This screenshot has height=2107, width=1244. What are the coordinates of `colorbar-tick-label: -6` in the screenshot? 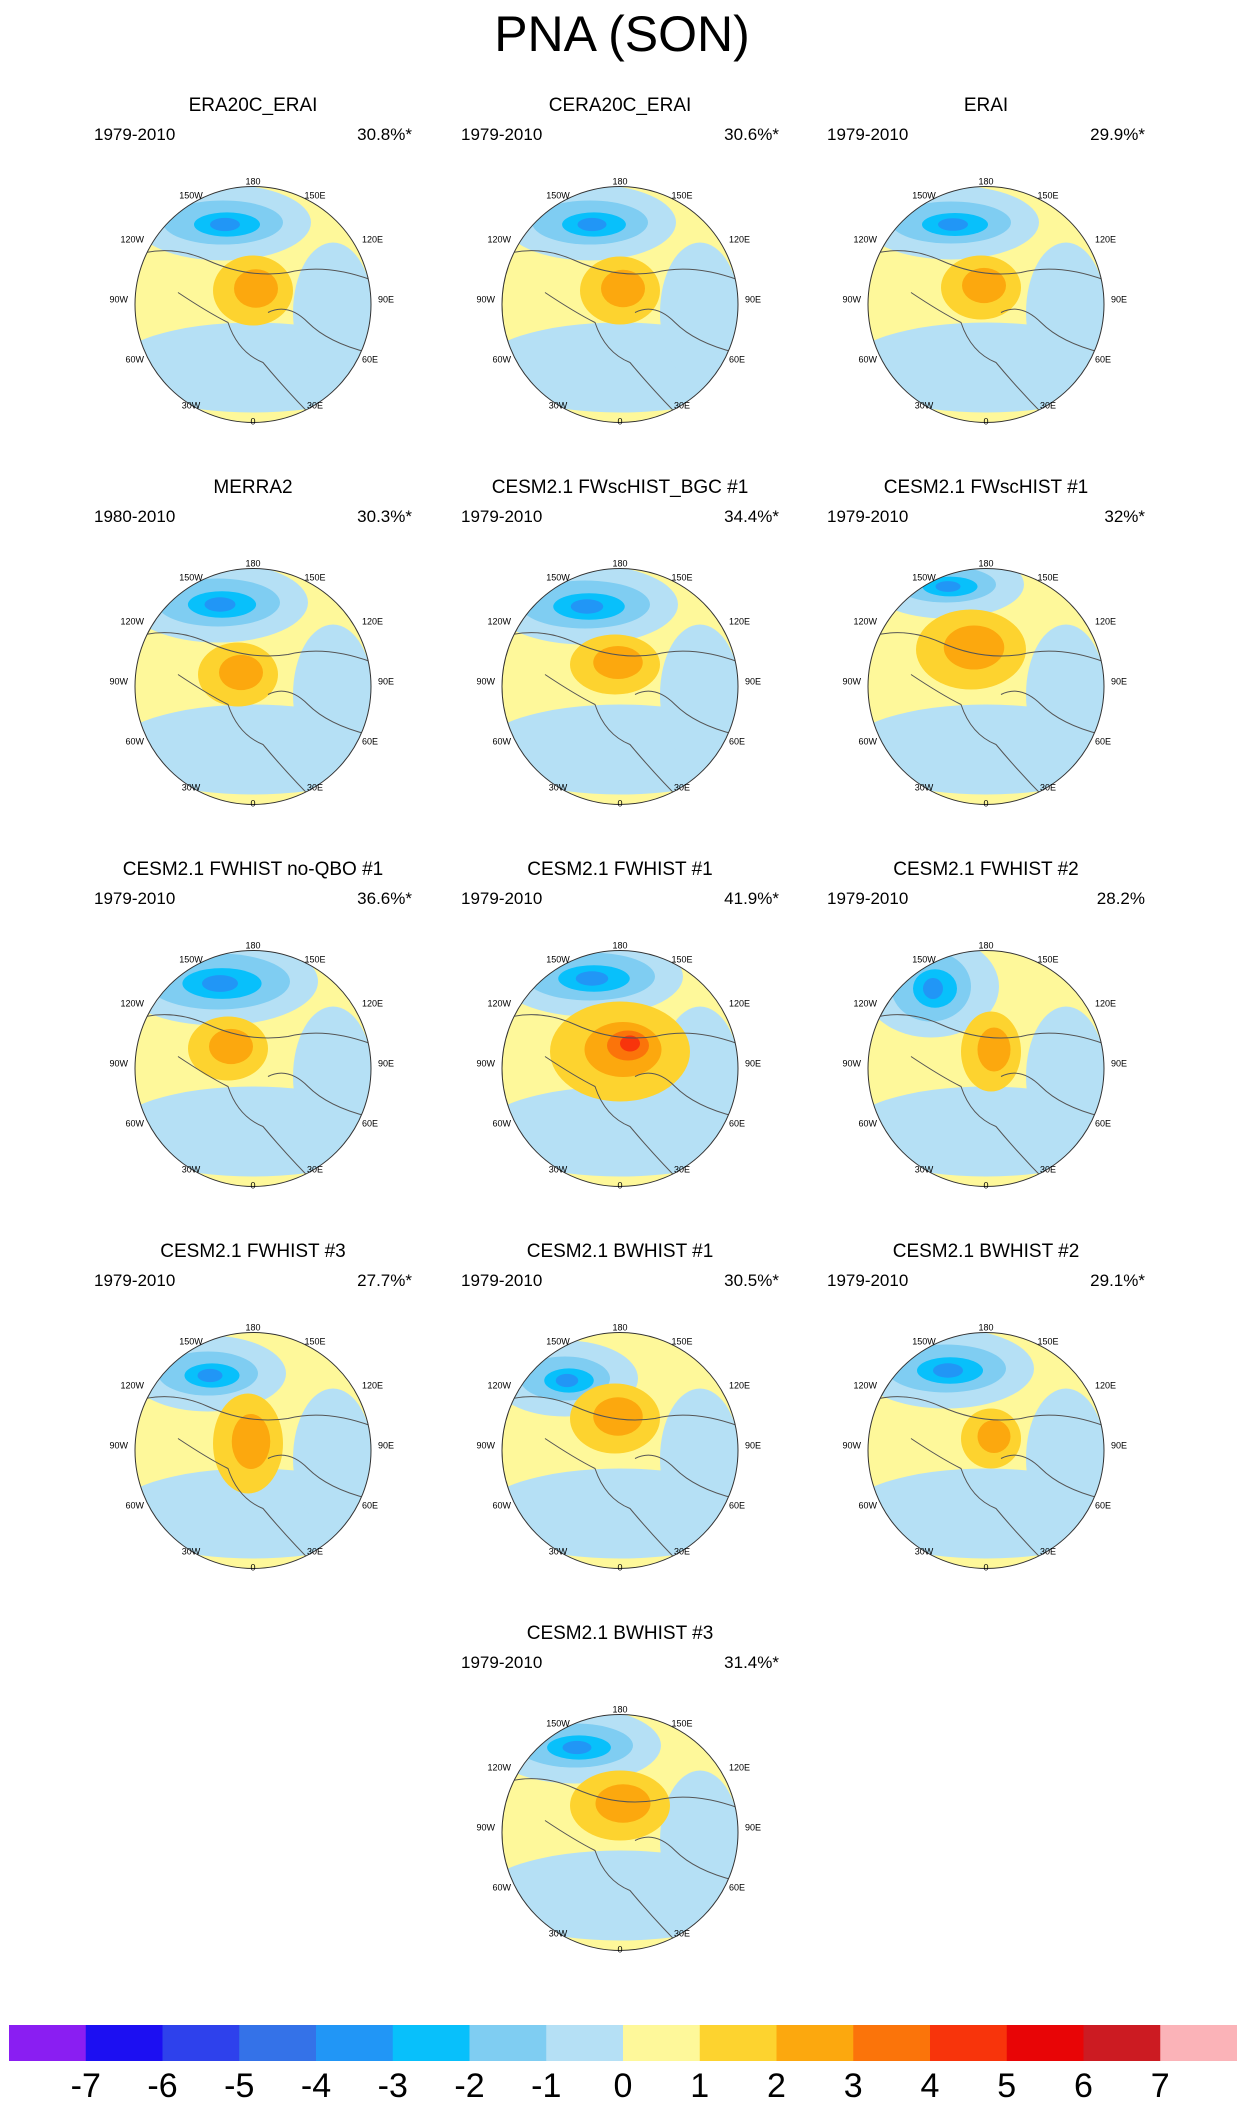 It's located at (162, 2086).